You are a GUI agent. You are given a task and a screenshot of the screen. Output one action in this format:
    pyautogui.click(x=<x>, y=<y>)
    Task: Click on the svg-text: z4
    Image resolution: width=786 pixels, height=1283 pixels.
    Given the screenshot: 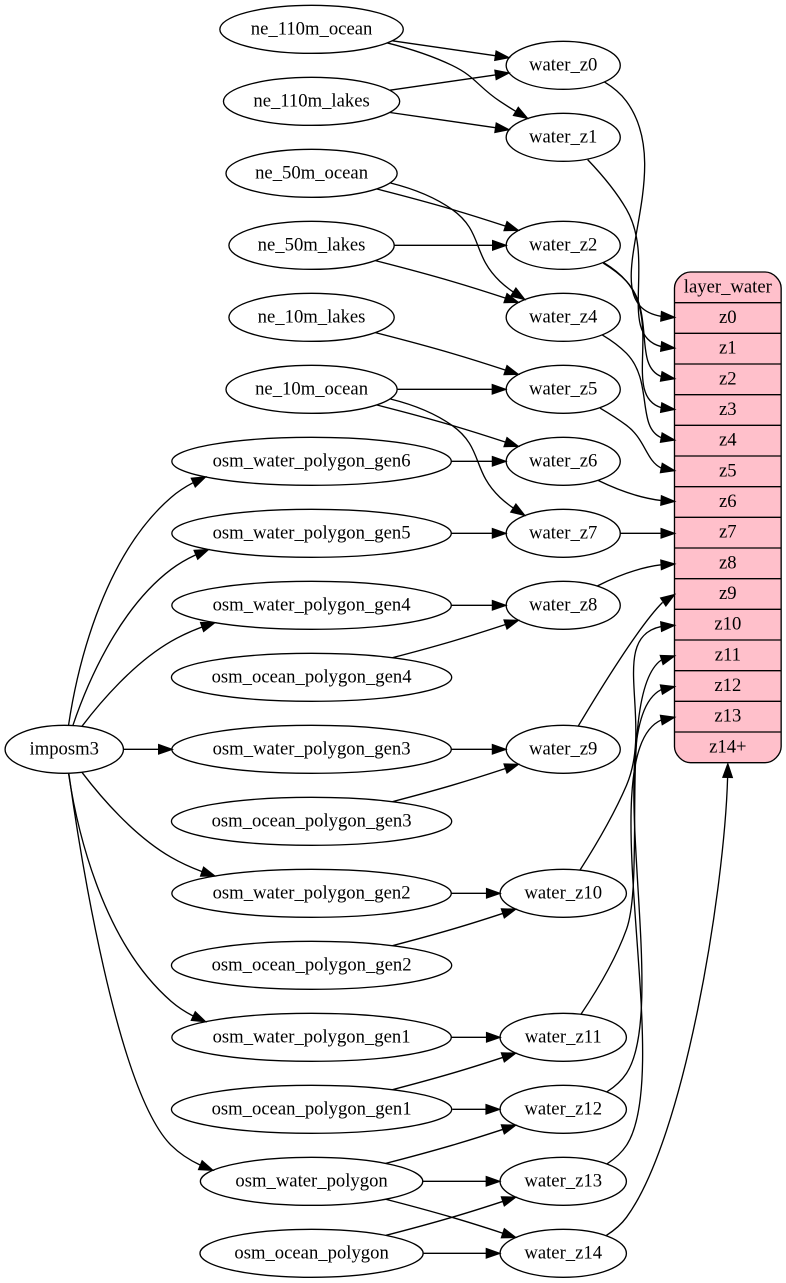 What is the action you would take?
    pyautogui.click(x=728, y=440)
    